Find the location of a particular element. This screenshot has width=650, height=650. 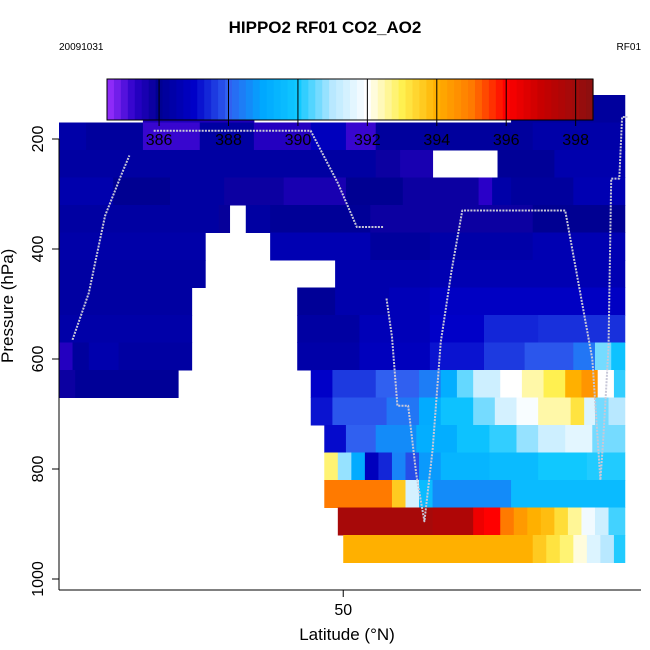

colorbar-frame is located at coordinates (350, 99).